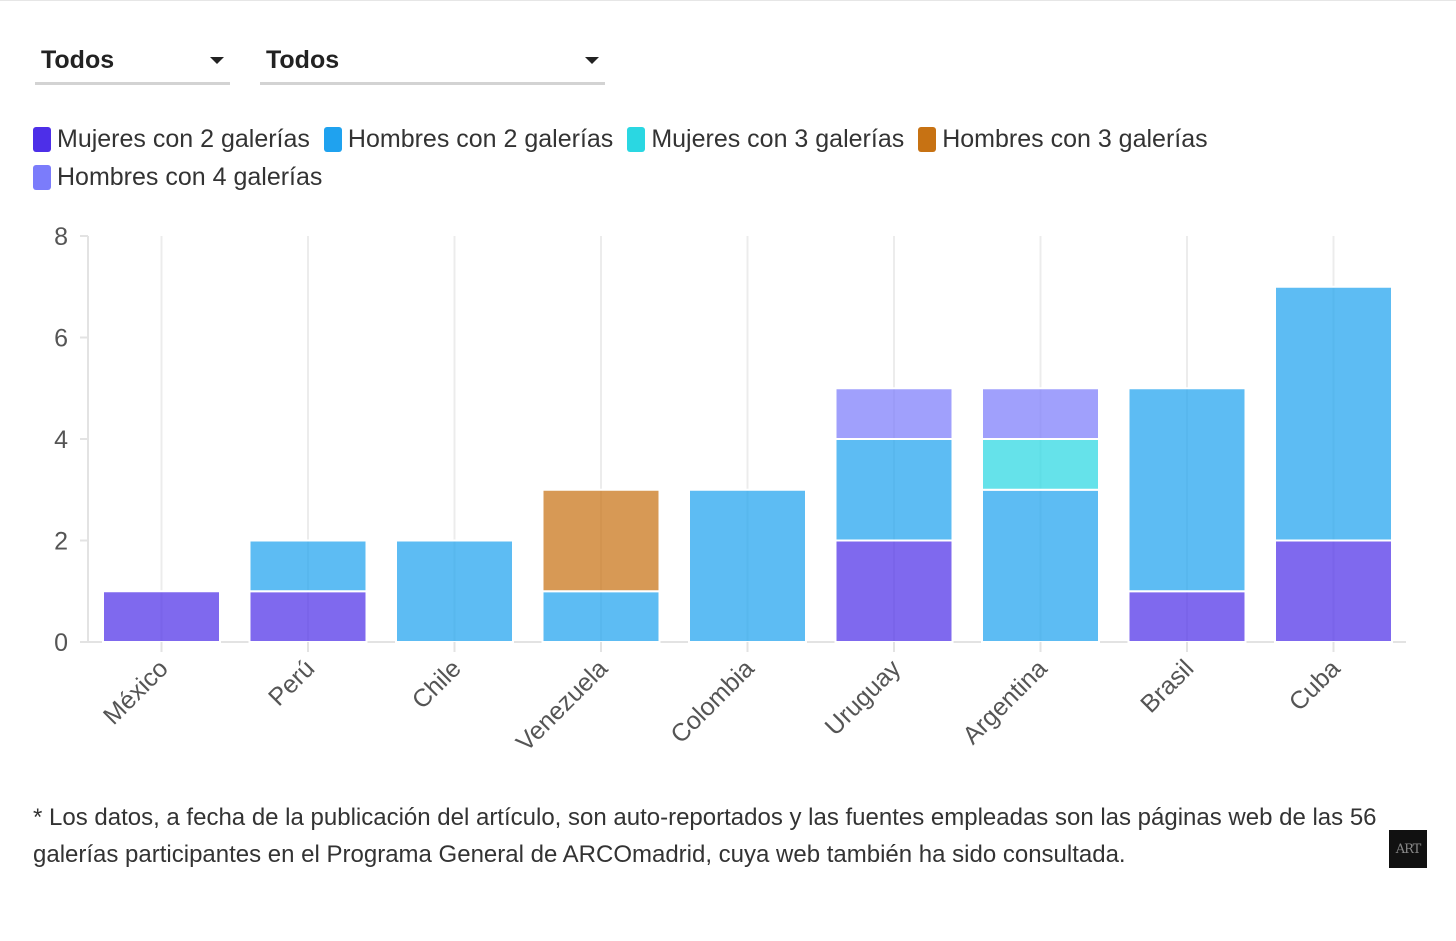 The height and width of the screenshot is (941, 1456). I want to click on filter-select-2-value: Todos, so click(303, 60).